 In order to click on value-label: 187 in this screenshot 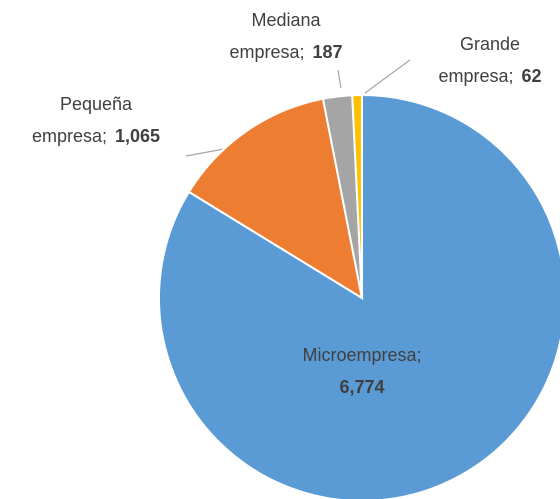, I will do `click(328, 52)`.